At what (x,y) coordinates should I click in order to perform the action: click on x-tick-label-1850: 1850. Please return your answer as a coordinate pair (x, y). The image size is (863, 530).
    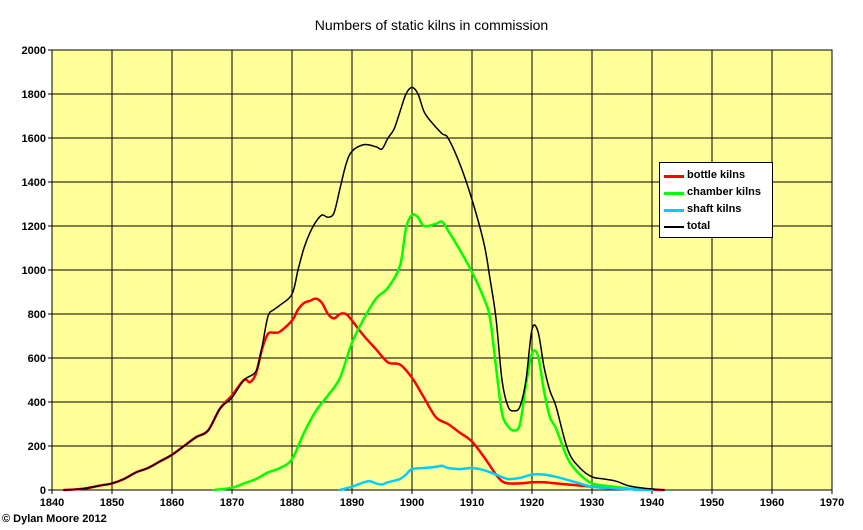
    Looking at the image, I should click on (112, 503).